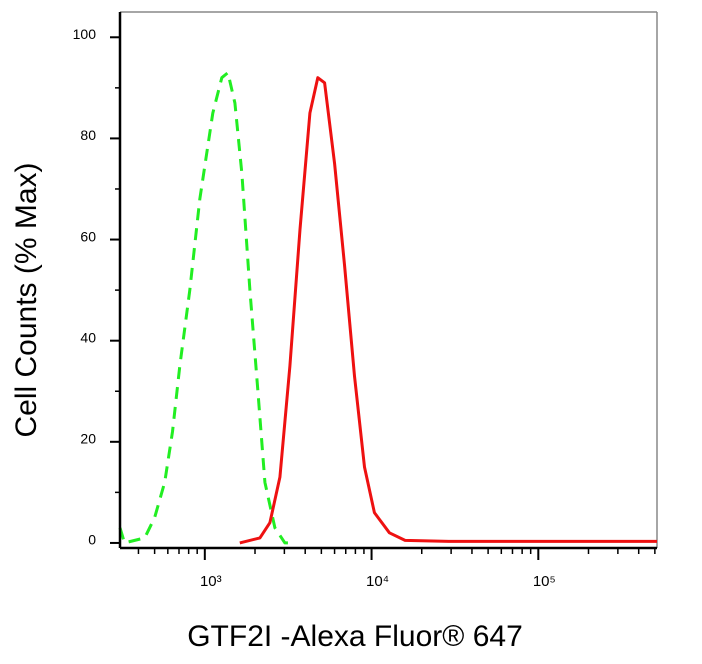 This screenshot has height=664, width=702. What do you see at coordinates (92, 540) in the screenshot?
I see `y-tick-label: 0` at bounding box center [92, 540].